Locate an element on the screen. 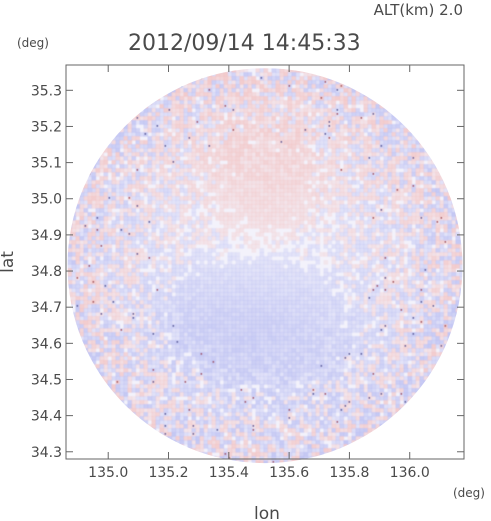 Image resolution: width=491 pixels, height=521 pixels. y-tick-label: 34.7 is located at coordinates (46, 308).